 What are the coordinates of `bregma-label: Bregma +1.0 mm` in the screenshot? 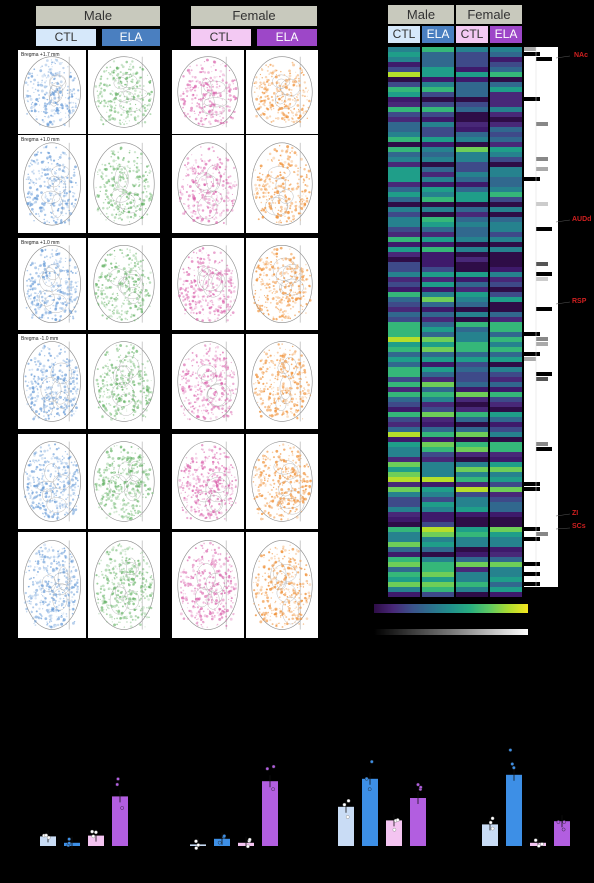 It's located at (40, 243).